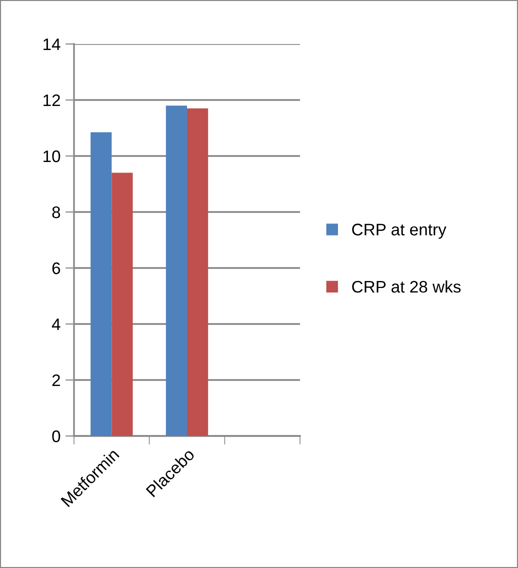 The image size is (518, 568). Describe the element at coordinates (56, 324) in the screenshot. I see `y-tick-label: 4` at that location.